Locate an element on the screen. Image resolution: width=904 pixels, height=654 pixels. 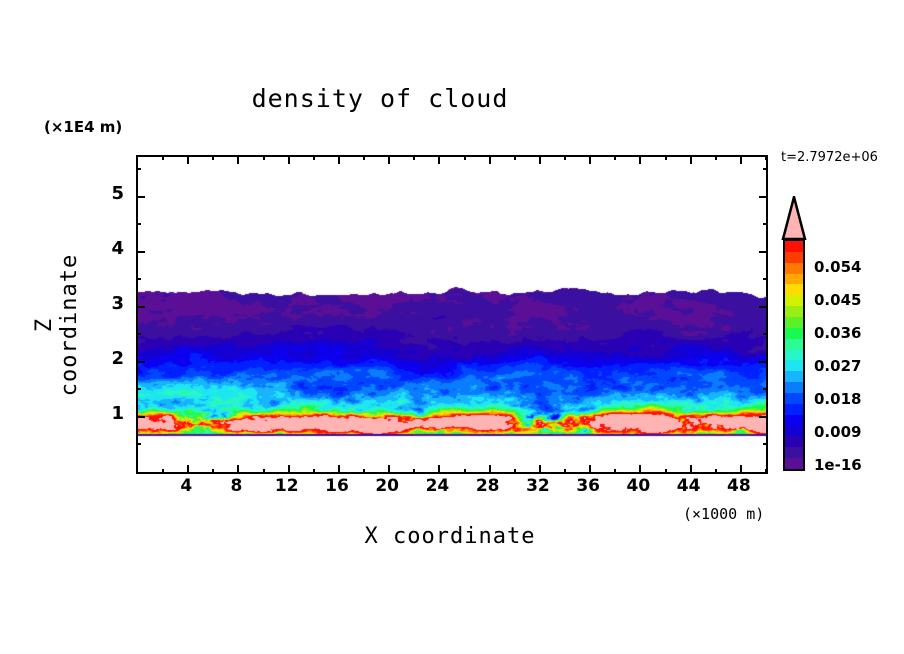
x-axis-title: X coordinate is located at coordinates (450, 536).